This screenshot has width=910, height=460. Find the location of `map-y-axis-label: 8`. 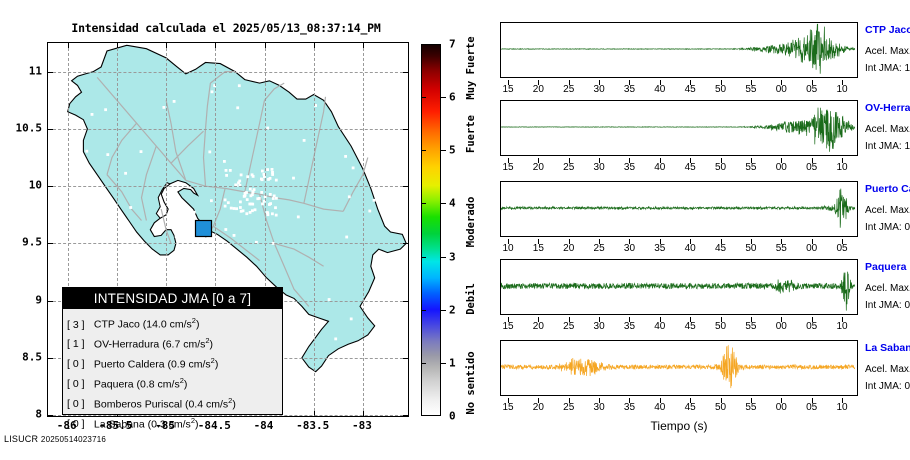

map-y-axis-label: 8 is located at coordinates (38, 414).